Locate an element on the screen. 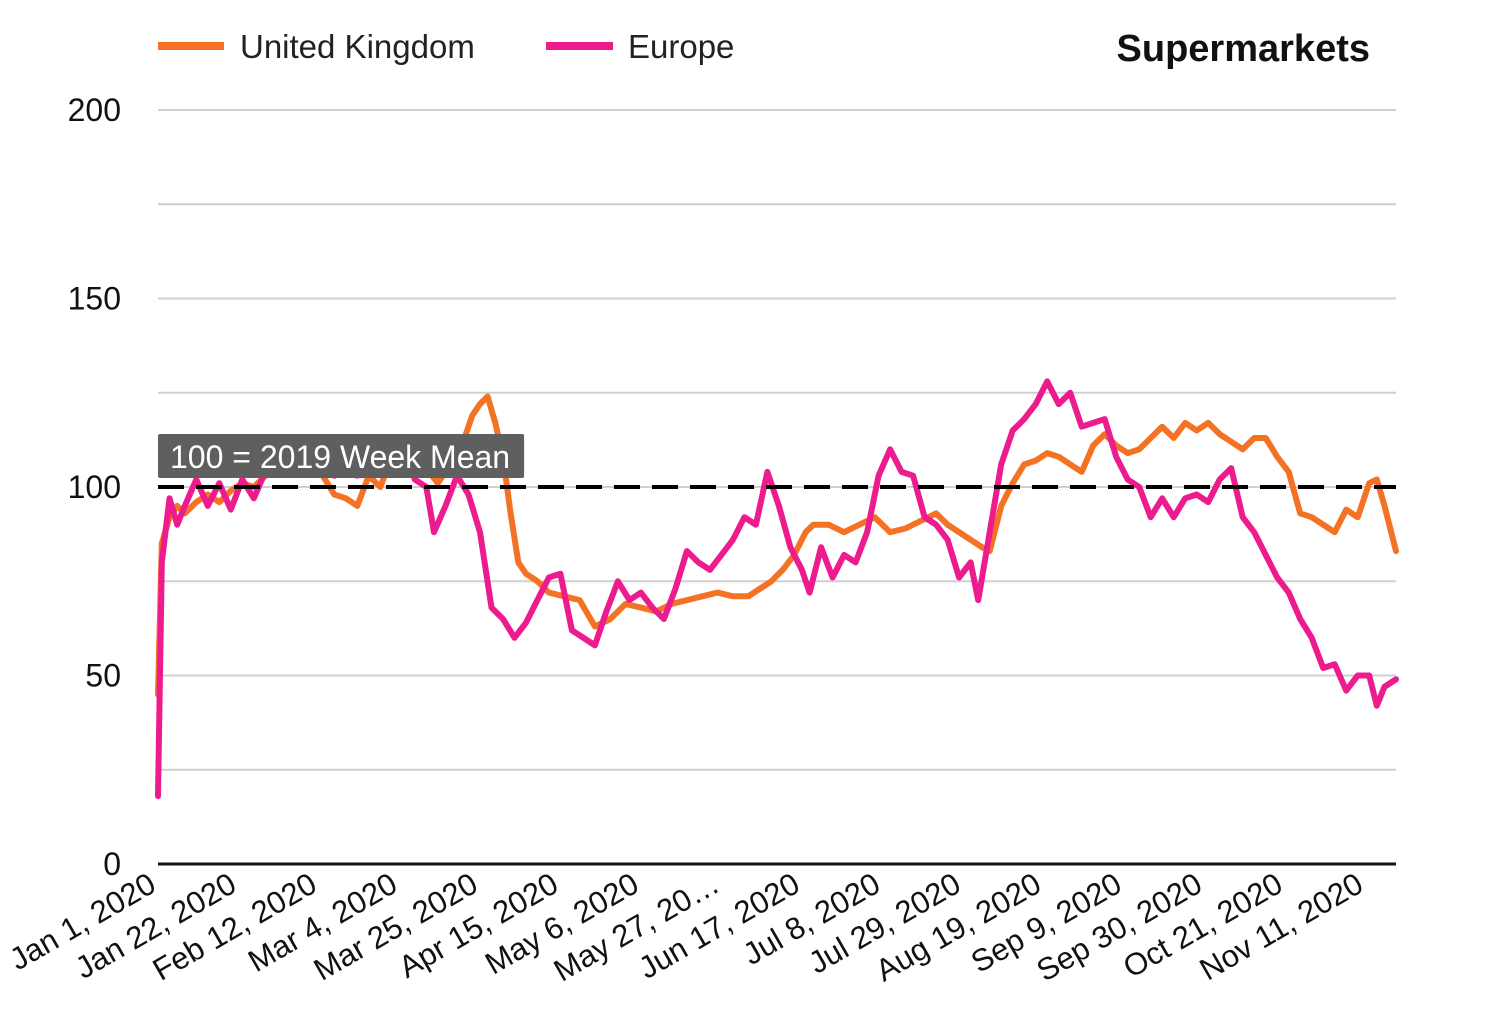 This screenshot has height=1032, width=1502. y-axis-ticks: 0 50 100 150 200 is located at coordinates (94, 487).